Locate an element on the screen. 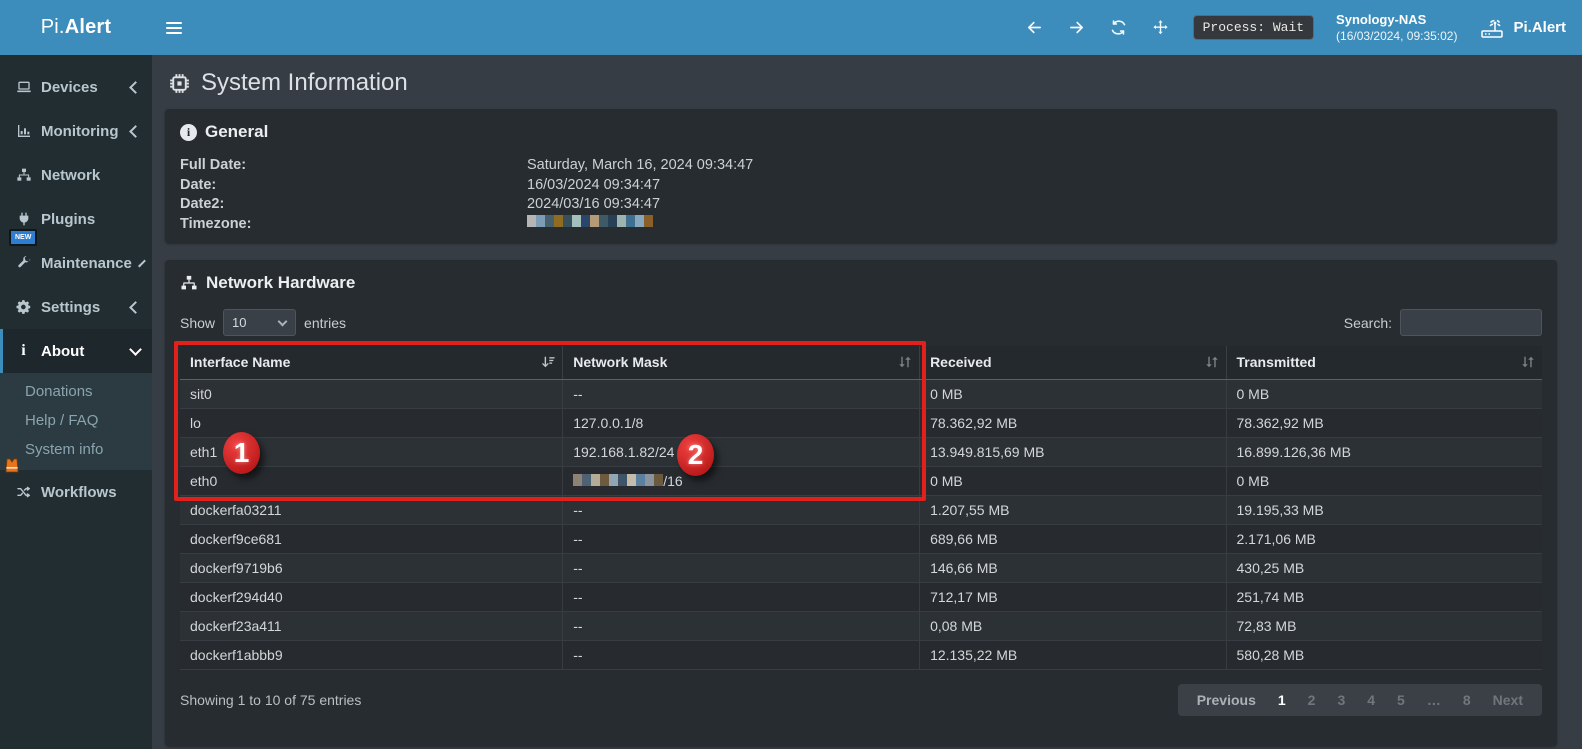 Image resolution: width=1582 pixels, height=749 pixels. sidebar-item-label: Devices is located at coordinates (69, 87).